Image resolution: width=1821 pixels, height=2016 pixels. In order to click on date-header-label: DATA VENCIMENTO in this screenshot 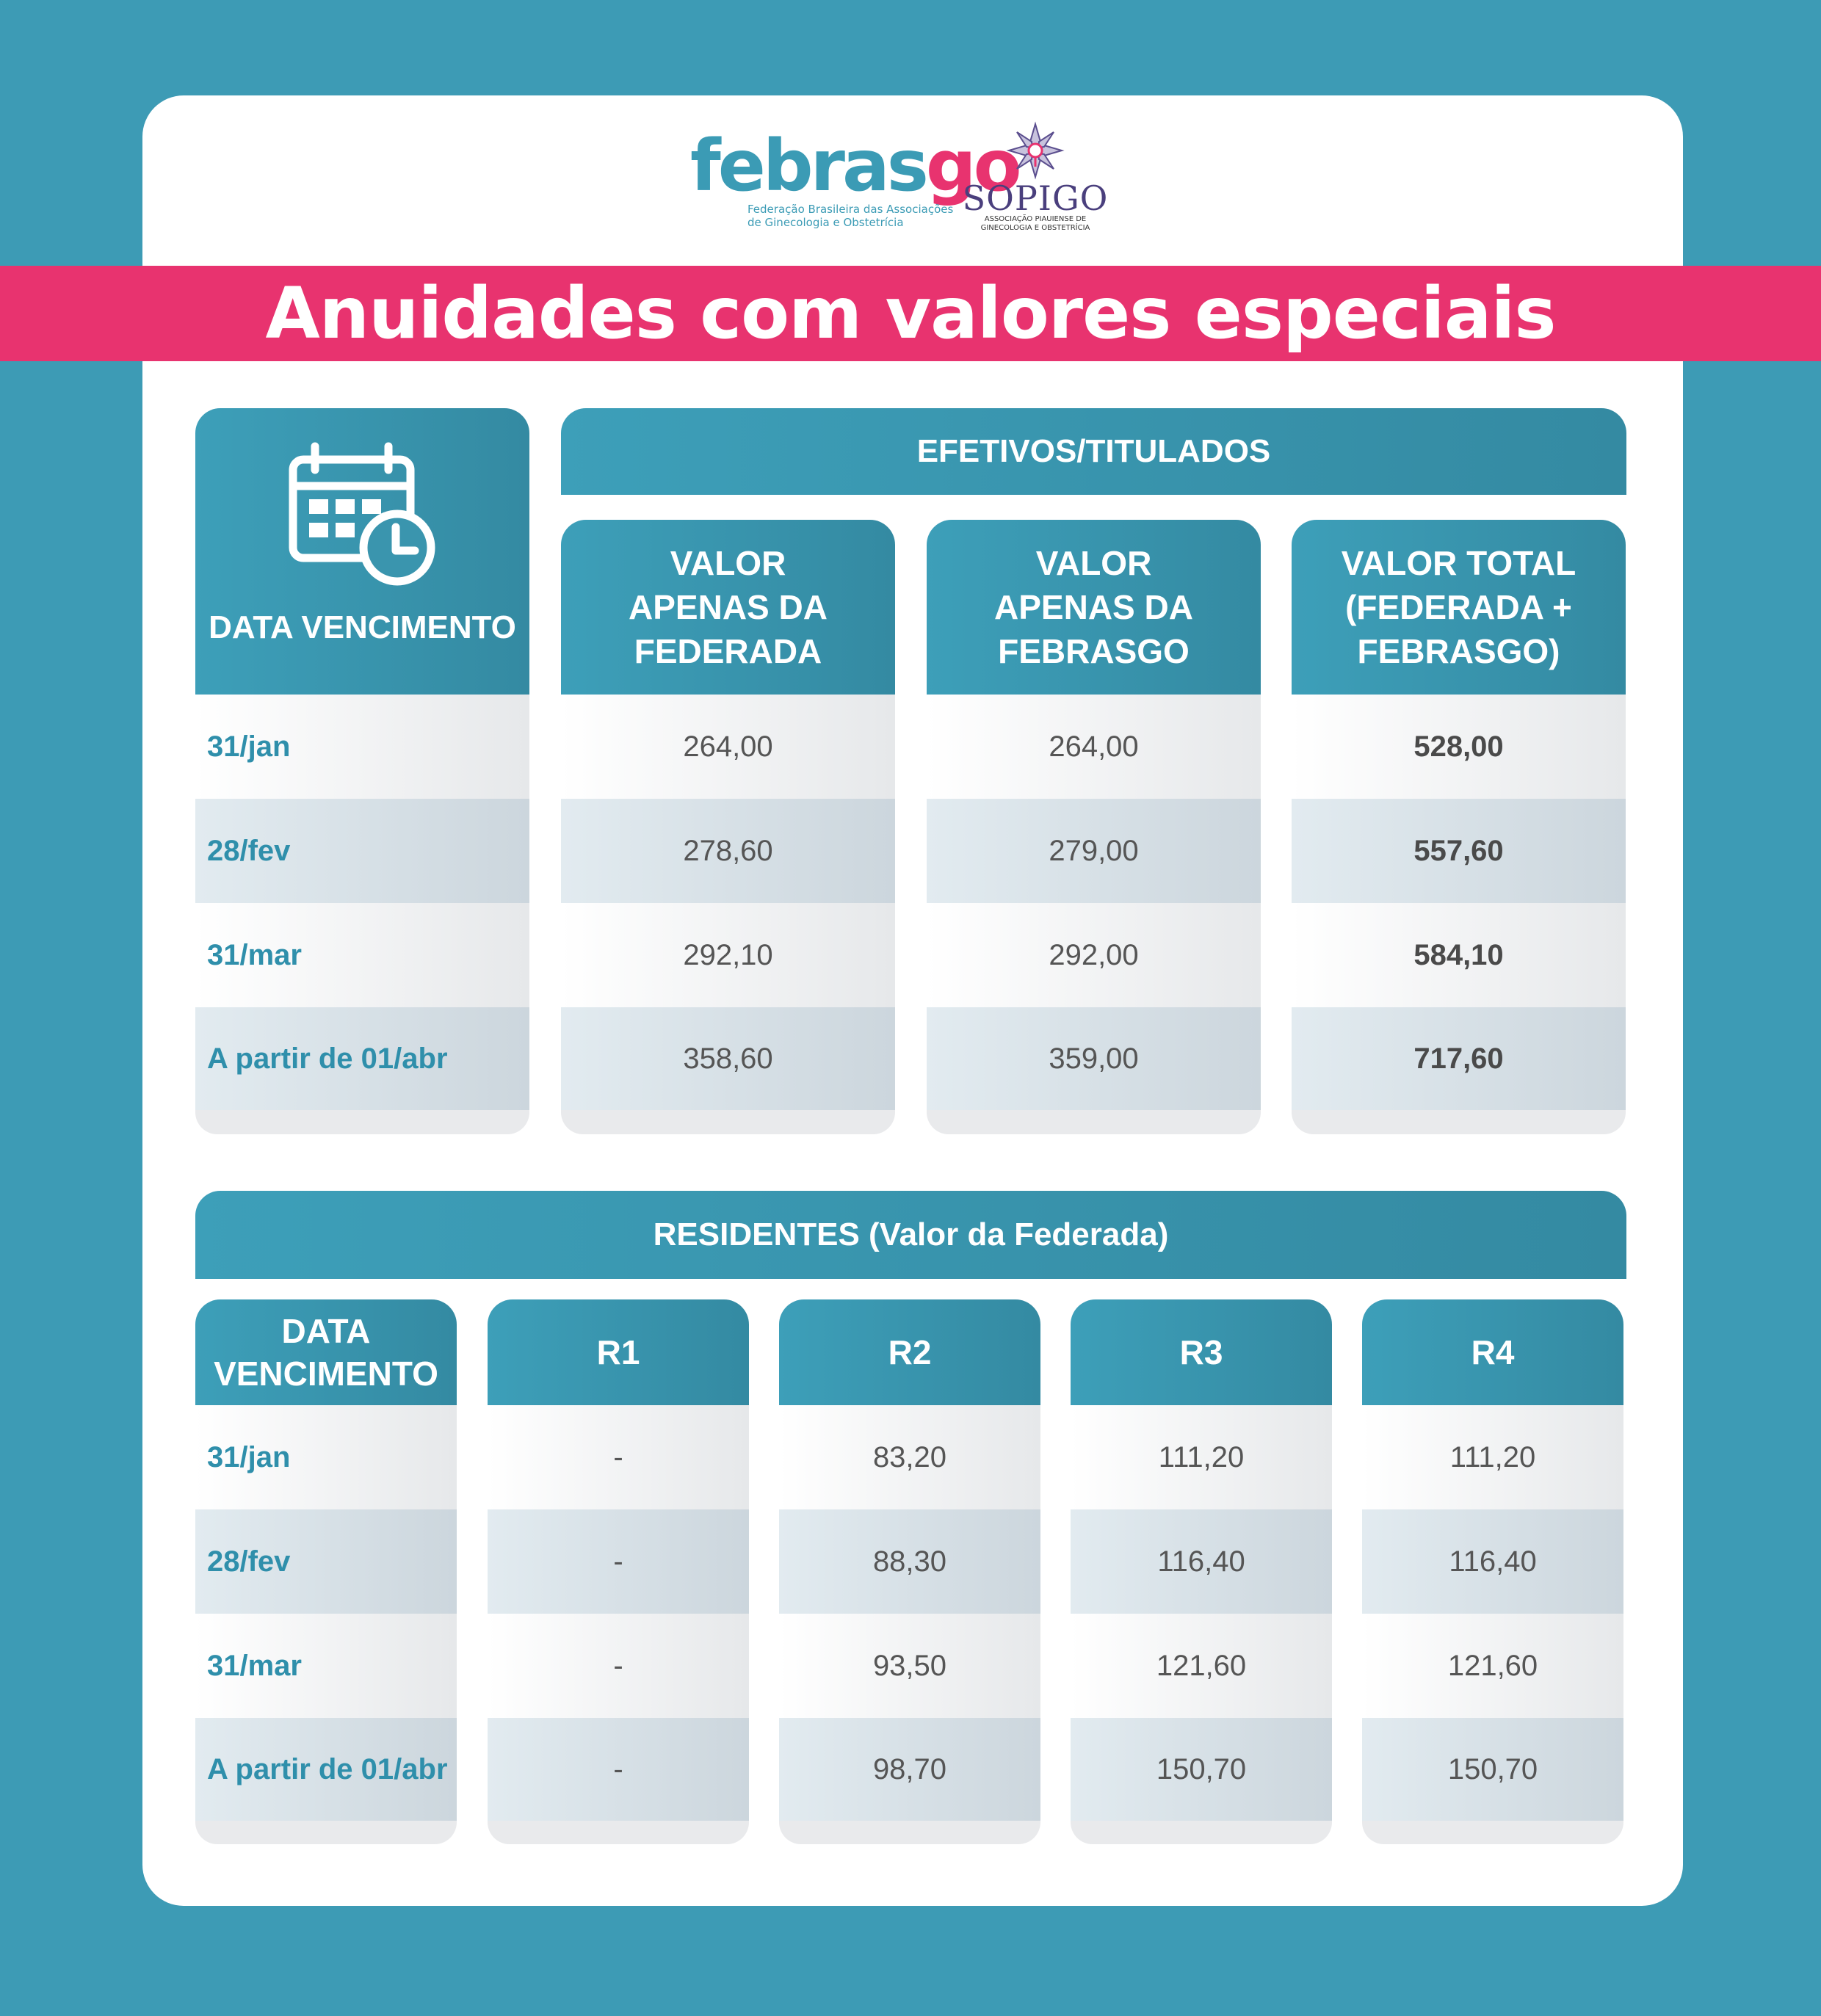, I will do `click(362, 627)`.